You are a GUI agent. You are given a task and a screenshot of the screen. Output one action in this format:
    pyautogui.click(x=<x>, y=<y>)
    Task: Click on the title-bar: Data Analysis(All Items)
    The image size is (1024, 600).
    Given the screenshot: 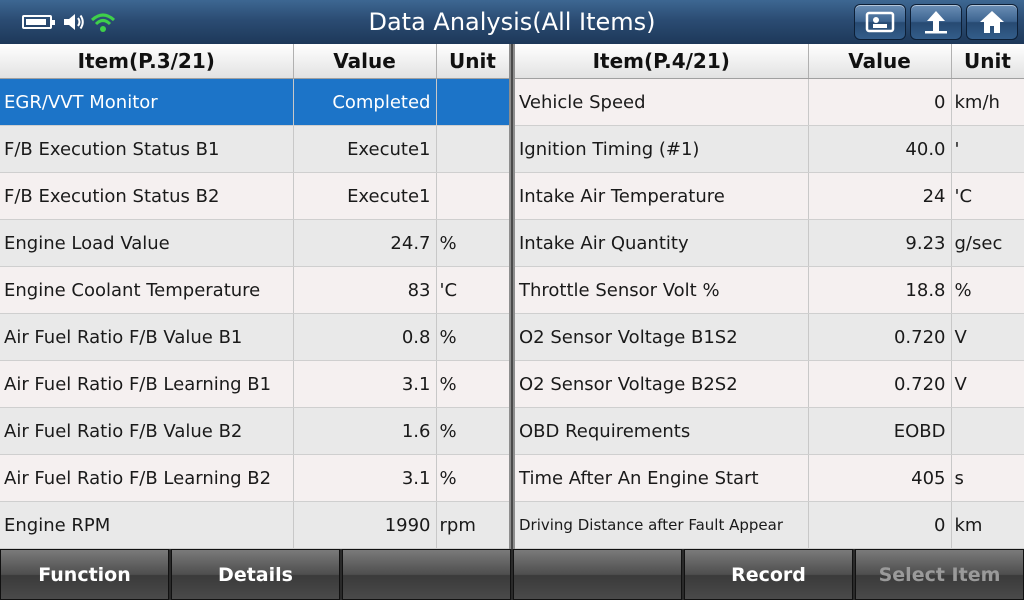 What is the action you would take?
    pyautogui.click(x=512, y=22)
    